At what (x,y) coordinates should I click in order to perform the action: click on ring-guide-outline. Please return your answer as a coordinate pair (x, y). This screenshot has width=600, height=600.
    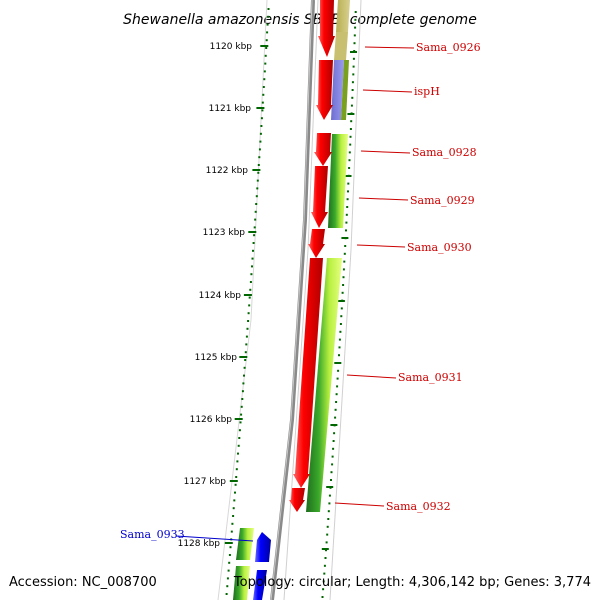
    Looking at the image, I should click on (242, 300).